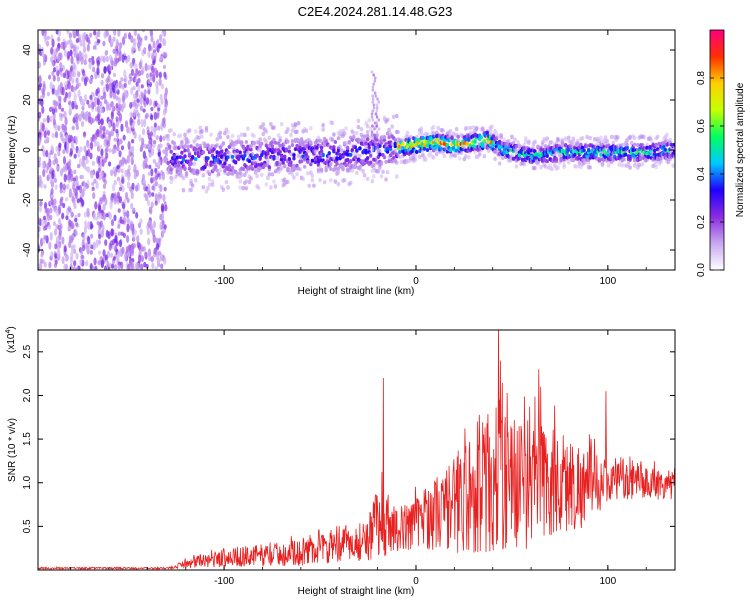  What do you see at coordinates (27, 50) in the screenshot?
I see `spectrogram-y-tick-label: 40` at bounding box center [27, 50].